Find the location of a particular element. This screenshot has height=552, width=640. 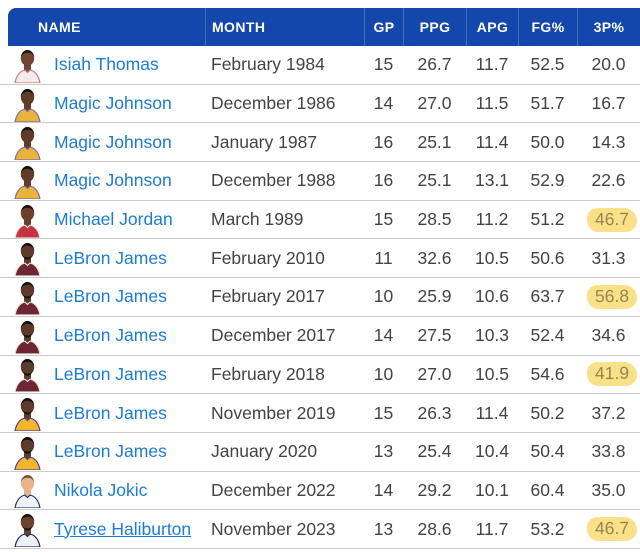

p3-cell: 16.7 is located at coordinates (608, 103).